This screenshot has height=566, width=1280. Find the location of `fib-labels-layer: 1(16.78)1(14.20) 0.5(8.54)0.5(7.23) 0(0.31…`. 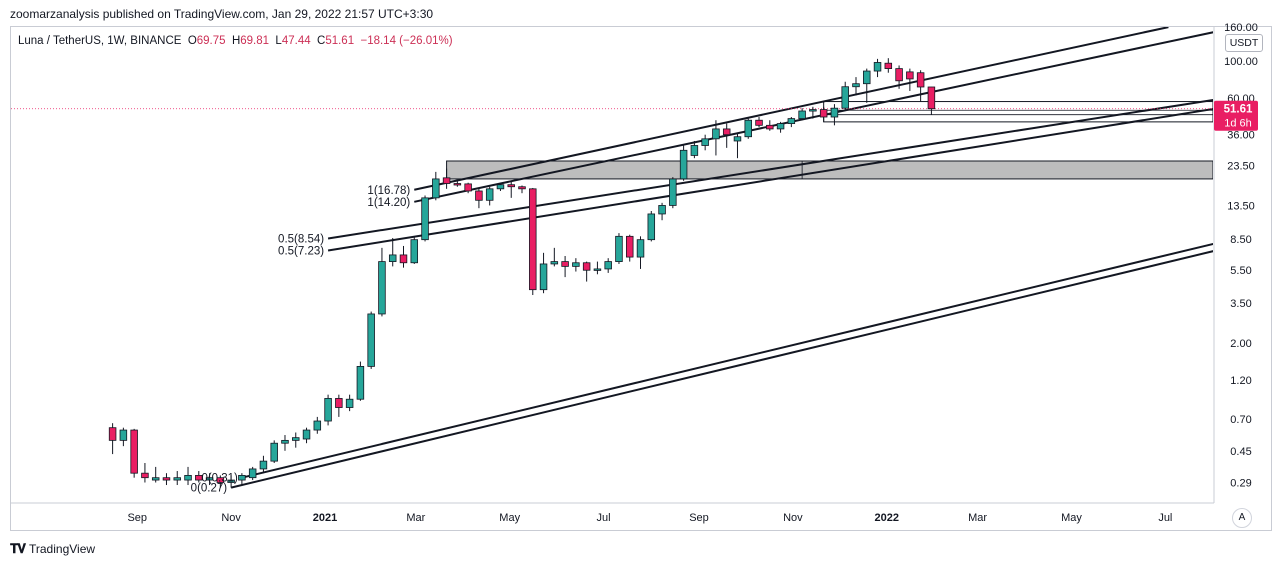

fib-labels-layer: 1(16.78)1(14.20) 0.5(8.54)0.5(7.23) 0(0.31… is located at coordinates (301, 340).